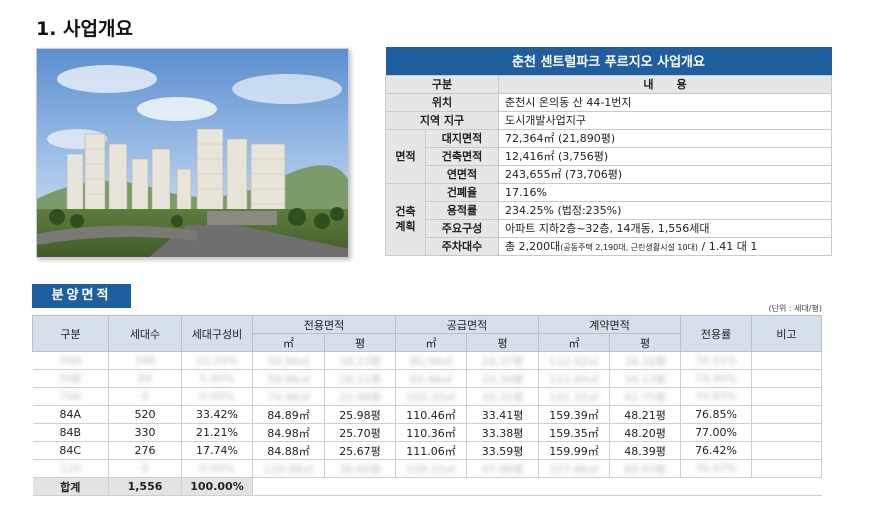 The image size is (871, 506). What do you see at coordinates (431, 378) in the screenshot?
I see `table-cell: 80.46㎡` at bounding box center [431, 378].